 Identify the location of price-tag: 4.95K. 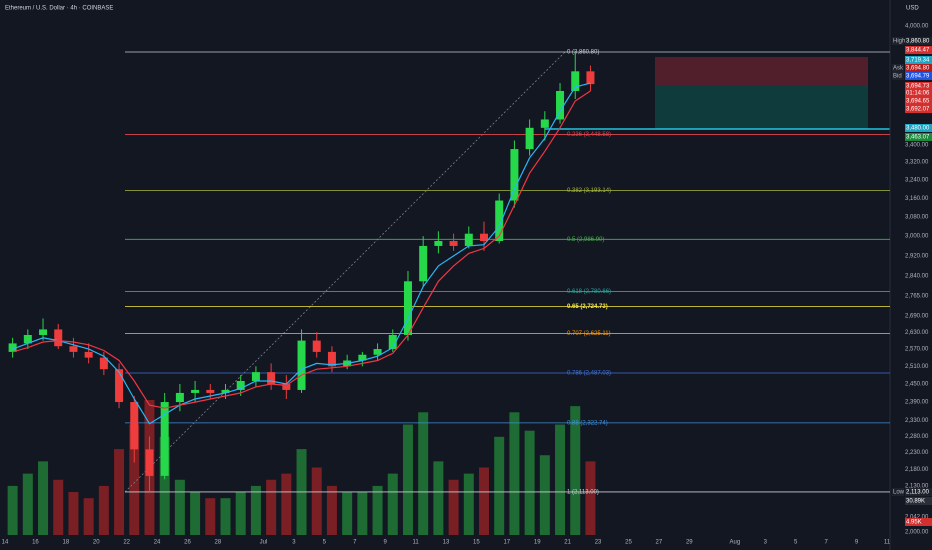
(914, 523).